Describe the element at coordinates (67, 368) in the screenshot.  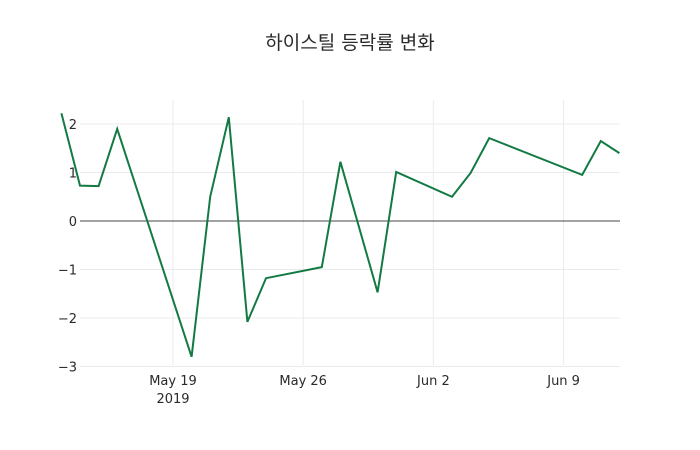
I see `y-tick-label: −3` at that location.